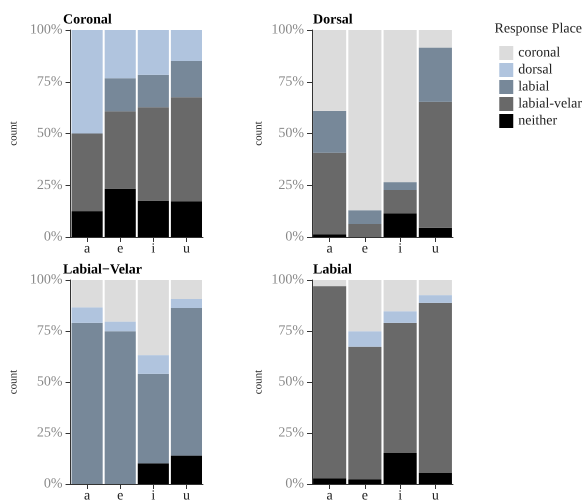 This screenshot has width=586, height=503. I want to click on legend-label: neither, so click(538, 121).